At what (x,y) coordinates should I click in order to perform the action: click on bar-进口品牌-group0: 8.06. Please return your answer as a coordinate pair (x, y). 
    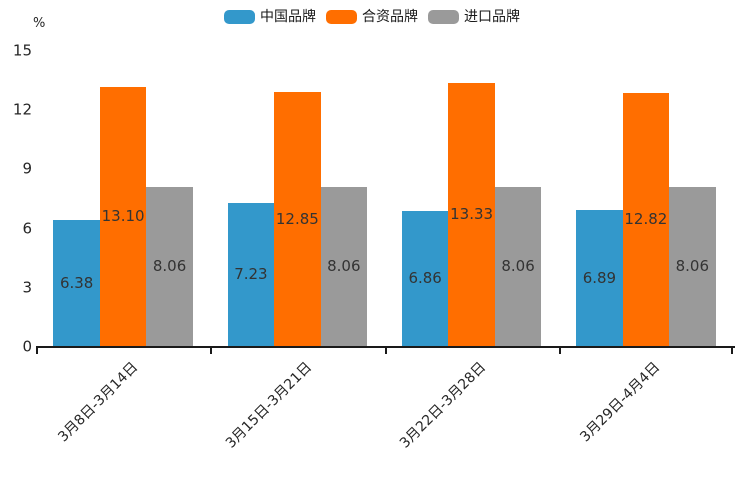
    Looking at the image, I should click on (169, 266).